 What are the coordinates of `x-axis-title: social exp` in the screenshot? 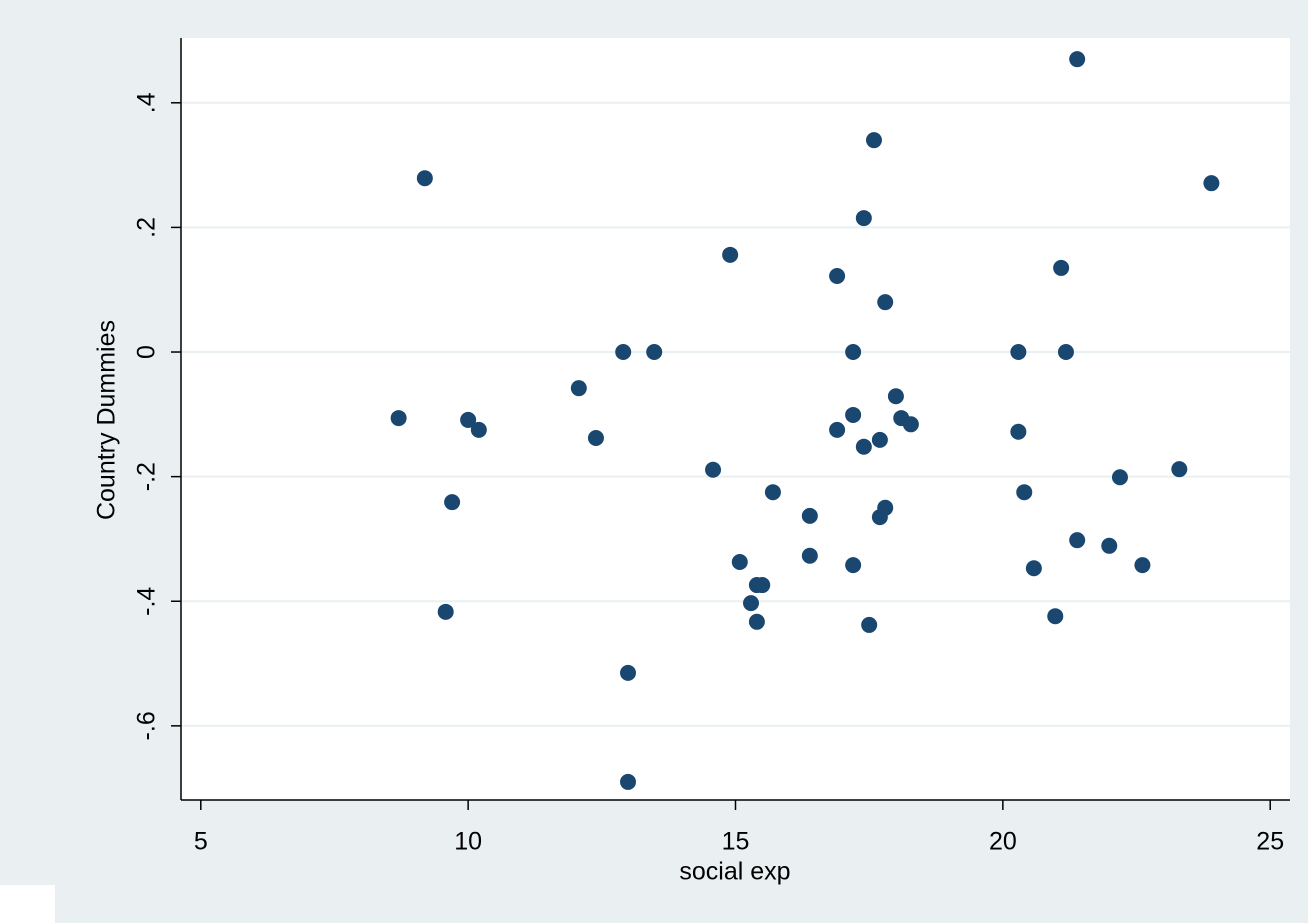 It's located at (734, 872).